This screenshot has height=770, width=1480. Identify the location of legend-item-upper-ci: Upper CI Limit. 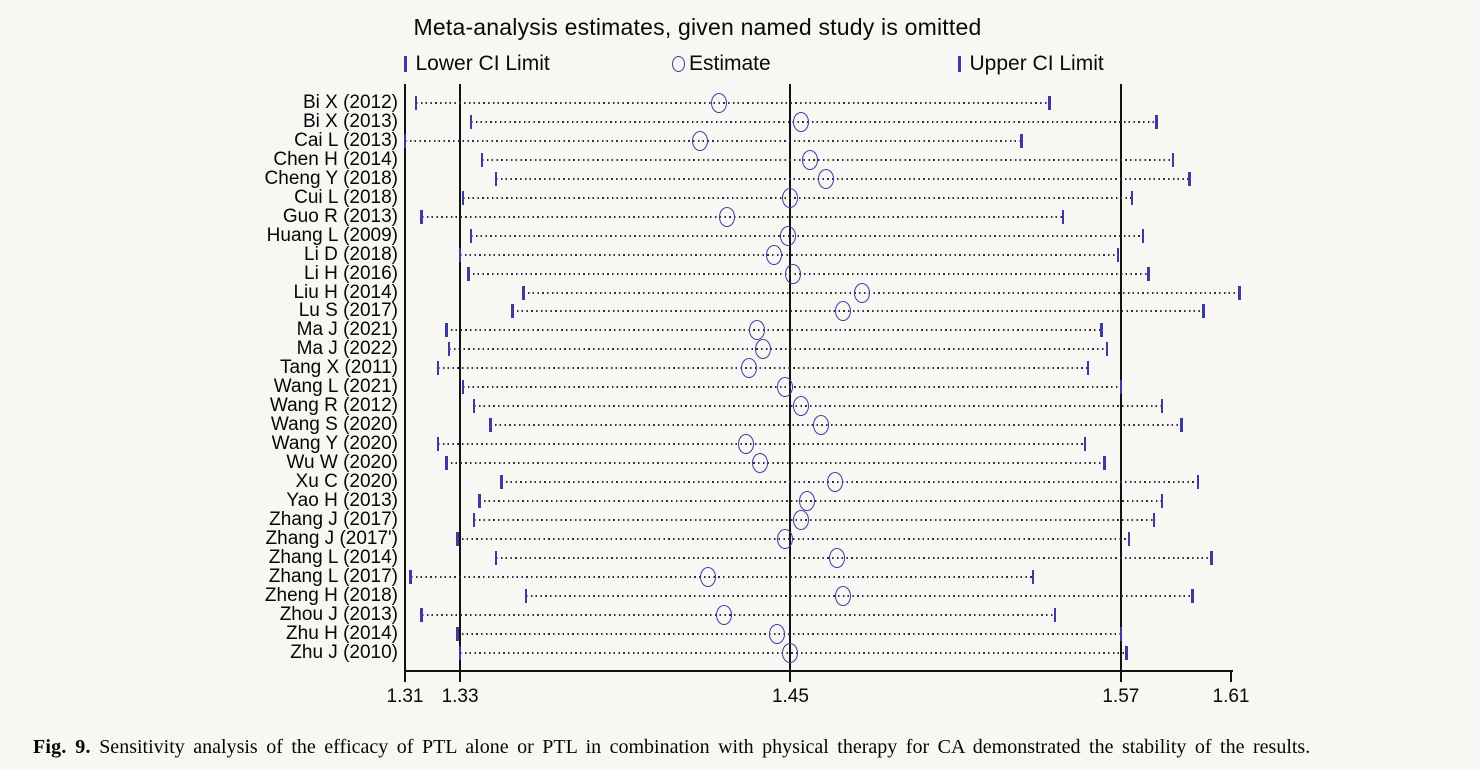
(1031, 64).